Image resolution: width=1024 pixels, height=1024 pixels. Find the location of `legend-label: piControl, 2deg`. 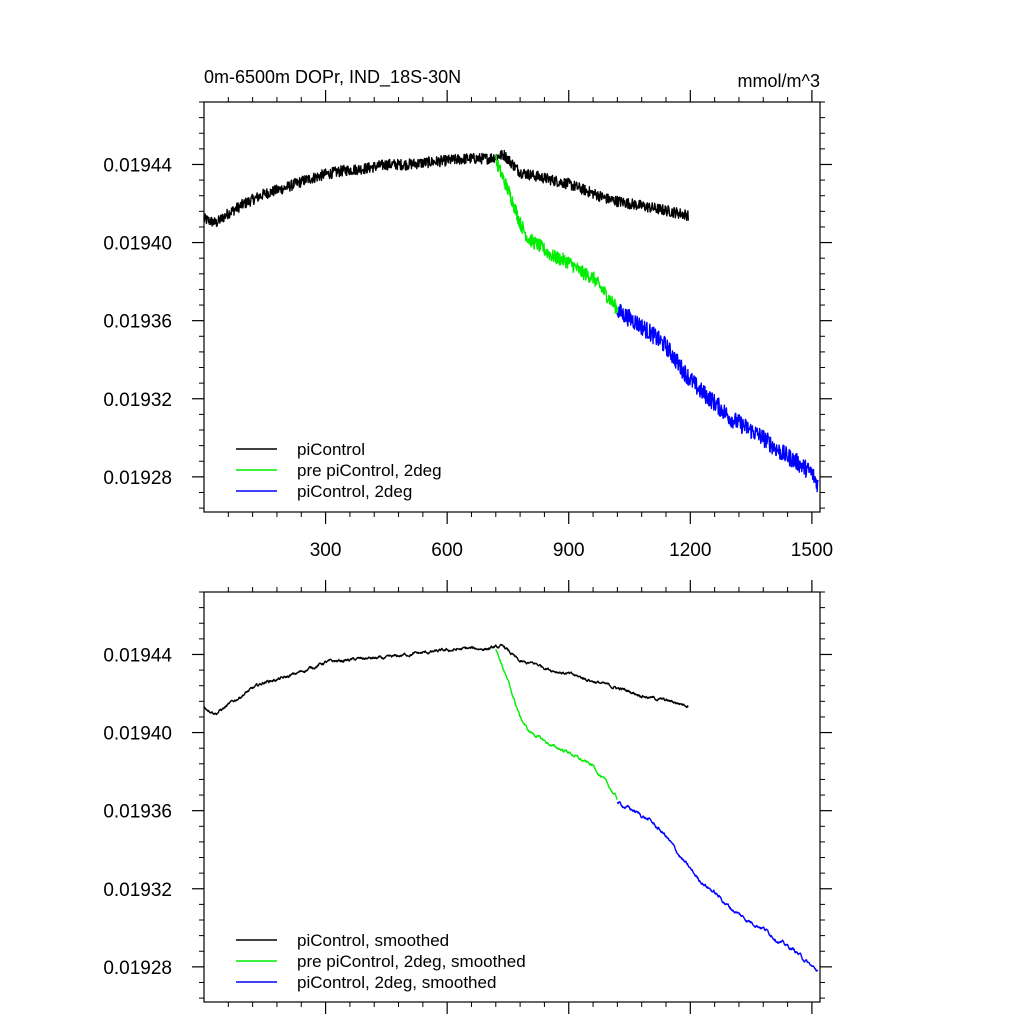

legend-label: piControl, 2deg is located at coordinates (354, 491).